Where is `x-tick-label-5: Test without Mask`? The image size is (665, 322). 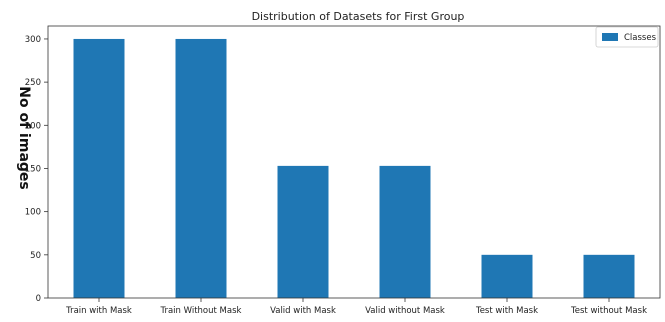
x-tick-label-5: Test without Mask is located at coordinates (608, 311).